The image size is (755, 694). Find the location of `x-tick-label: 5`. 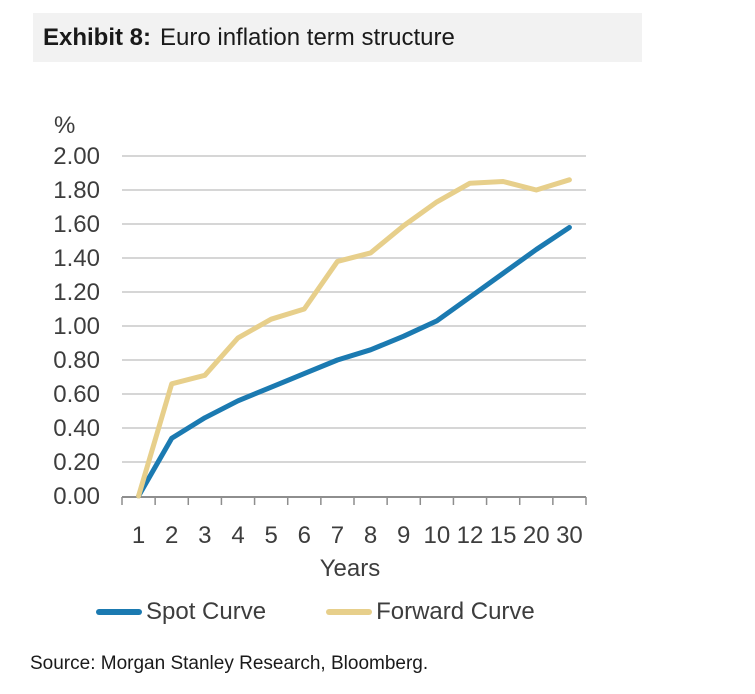

x-tick-label: 5 is located at coordinates (270, 535).